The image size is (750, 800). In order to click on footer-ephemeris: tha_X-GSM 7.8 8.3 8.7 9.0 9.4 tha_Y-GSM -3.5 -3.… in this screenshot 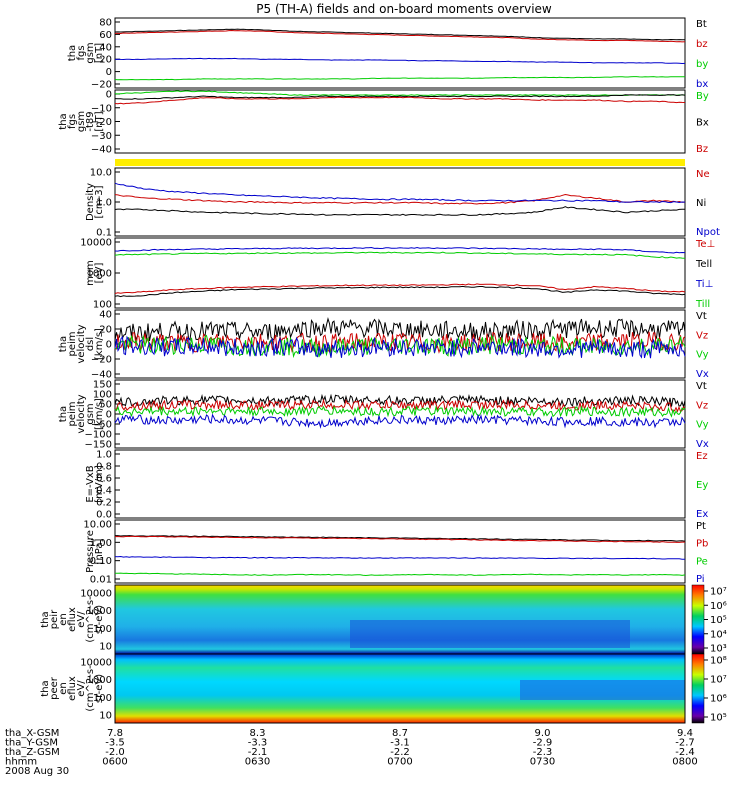, I will do `click(351, 752)`.